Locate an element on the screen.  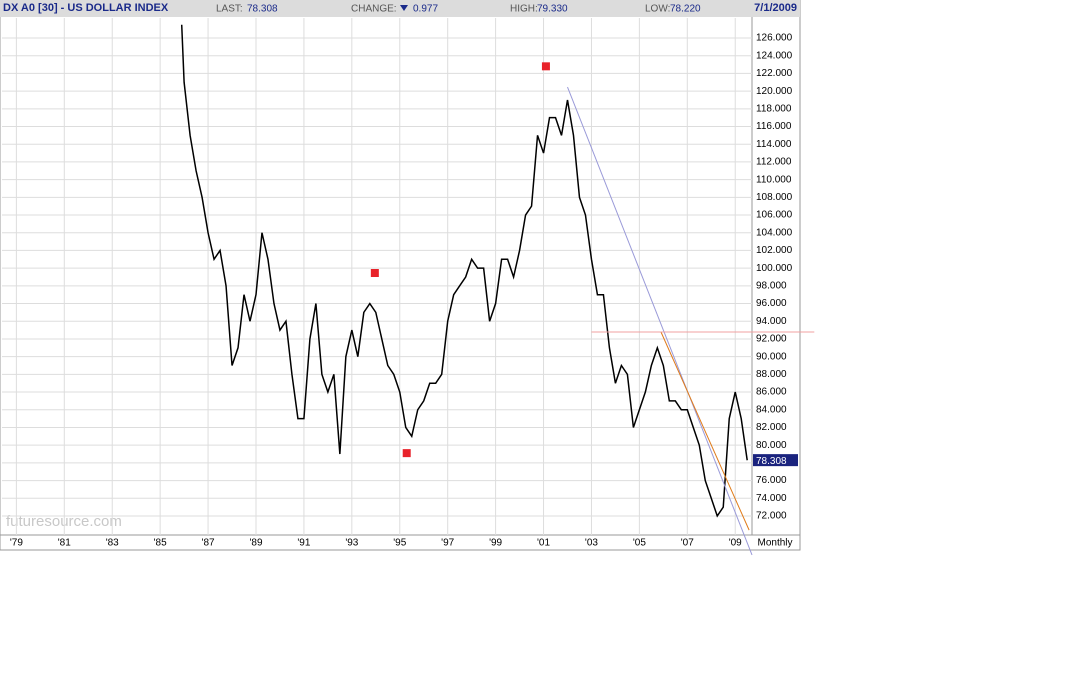
date: 7/1/2009 is located at coordinates (775, 8).